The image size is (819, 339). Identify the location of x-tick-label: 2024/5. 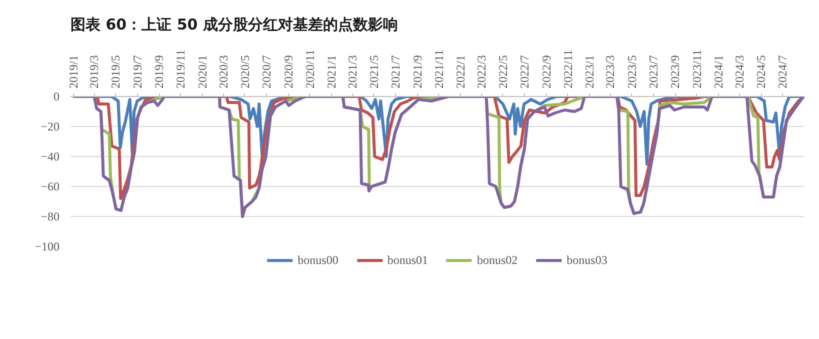
(761, 71).